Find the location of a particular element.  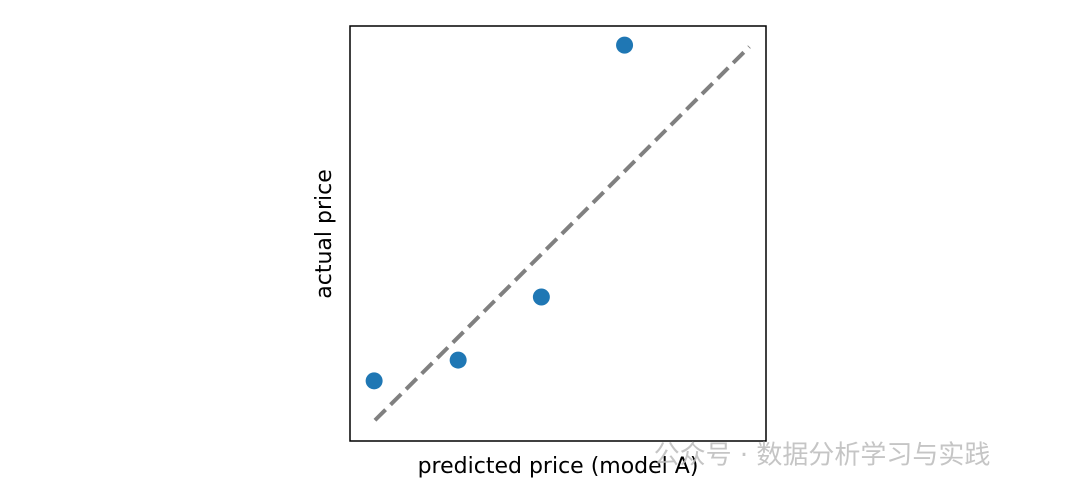

y-axis-label: actual price is located at coordinates (324, 234).